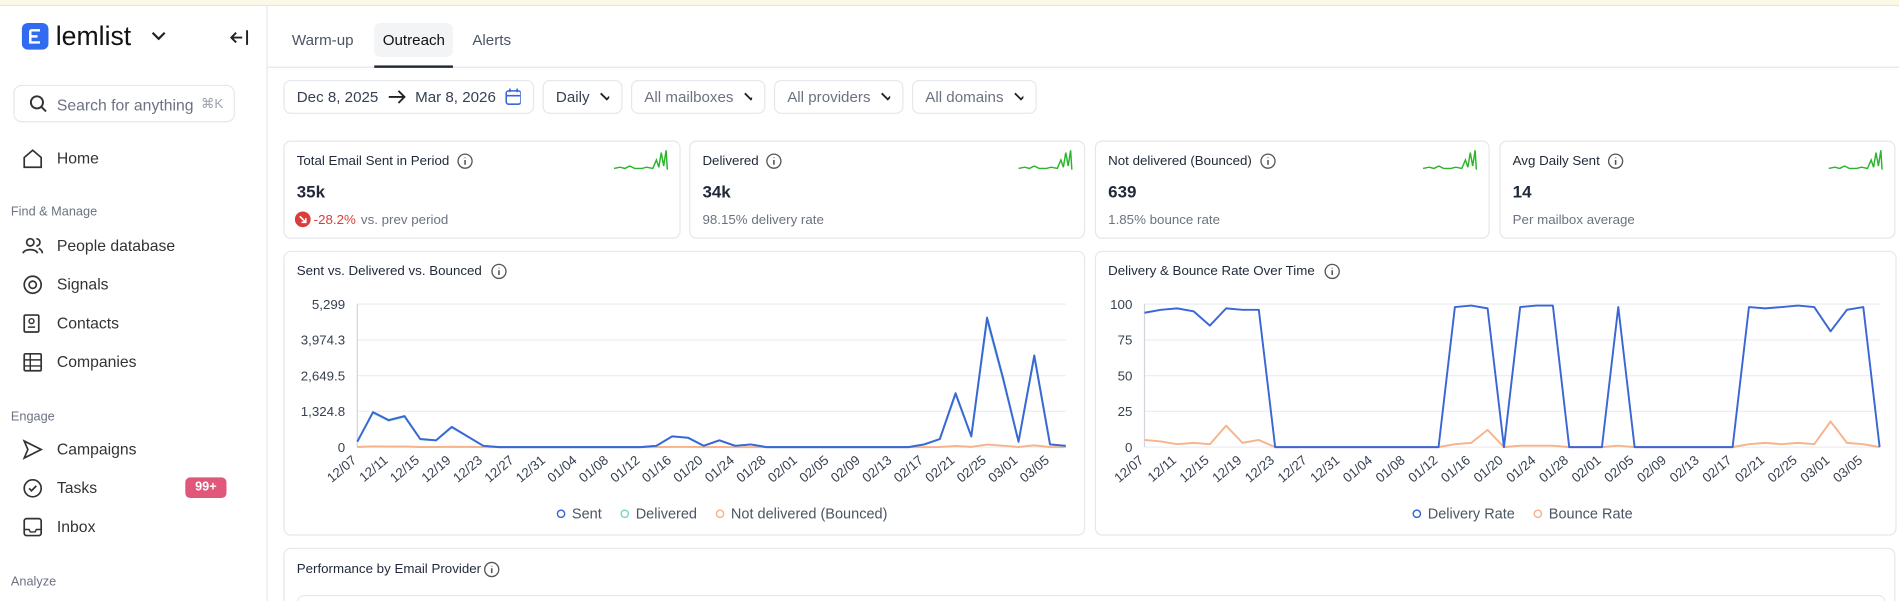 The width and height of the screenshot is (1899, 601). Describe the element at coordinates (1180, 161) in the screenshot. I see `kpi-title: Not delivered (Bounced)` at that location.